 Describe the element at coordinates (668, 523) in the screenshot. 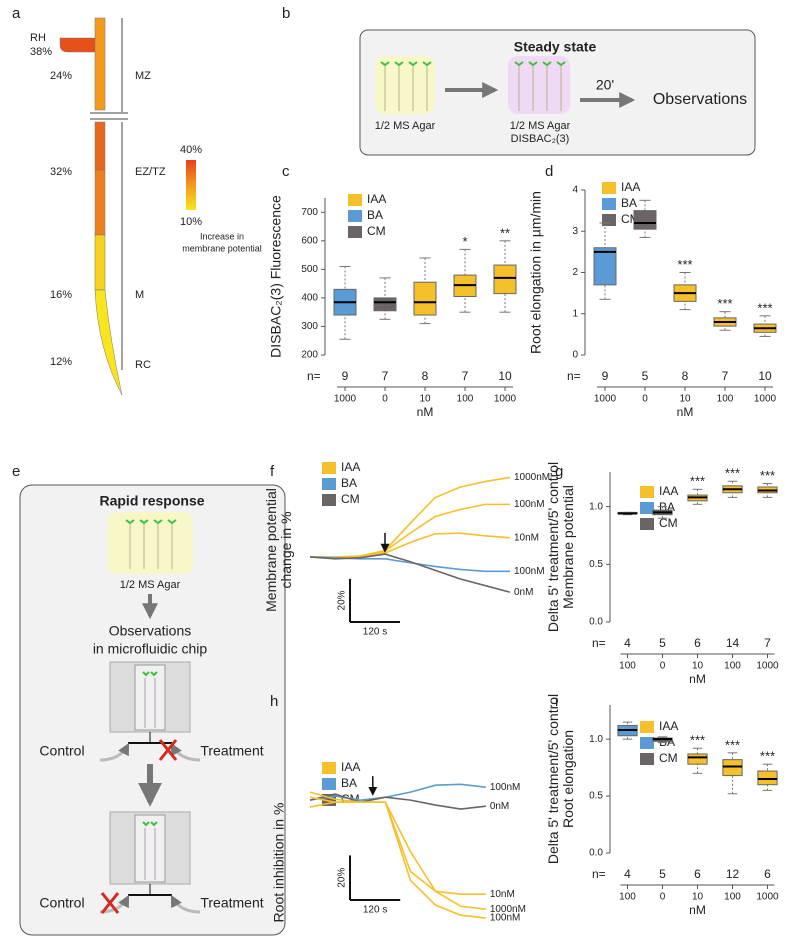

I see `legend-label: CM` at that location.